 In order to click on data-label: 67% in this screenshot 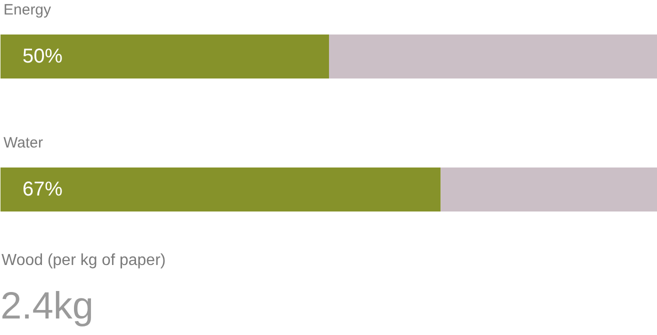, I will do `click(42, 189)`.